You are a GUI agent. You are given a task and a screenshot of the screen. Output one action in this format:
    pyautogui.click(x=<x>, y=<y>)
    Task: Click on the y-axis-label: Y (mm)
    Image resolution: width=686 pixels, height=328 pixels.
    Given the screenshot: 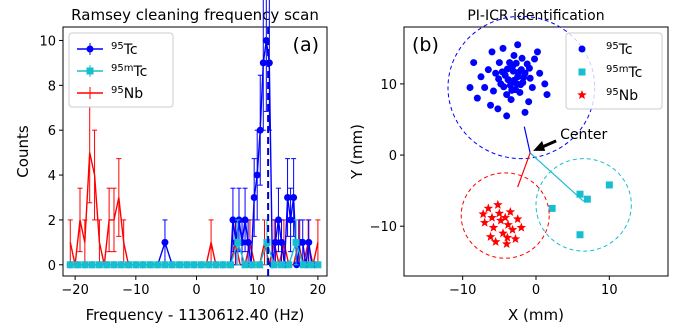 What is the action you would take?
    pyautogui.click(x=357, y=152)
    